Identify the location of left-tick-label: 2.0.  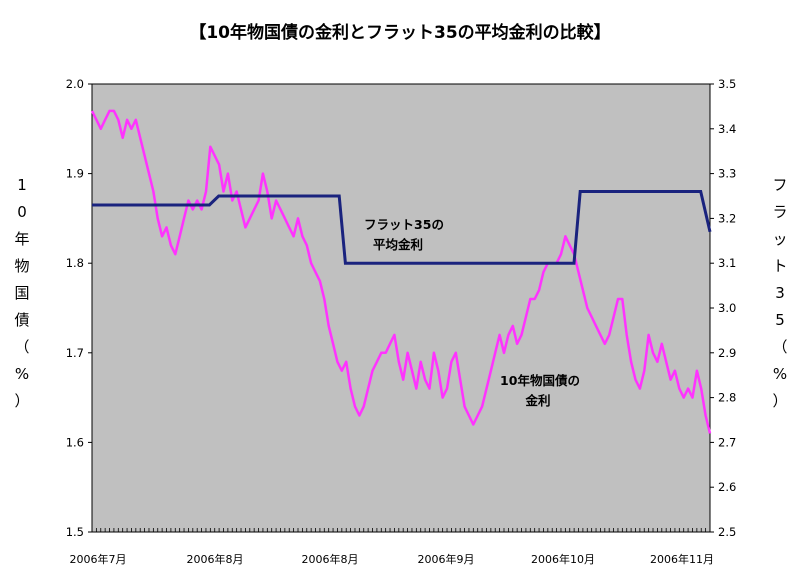
(75, 84).